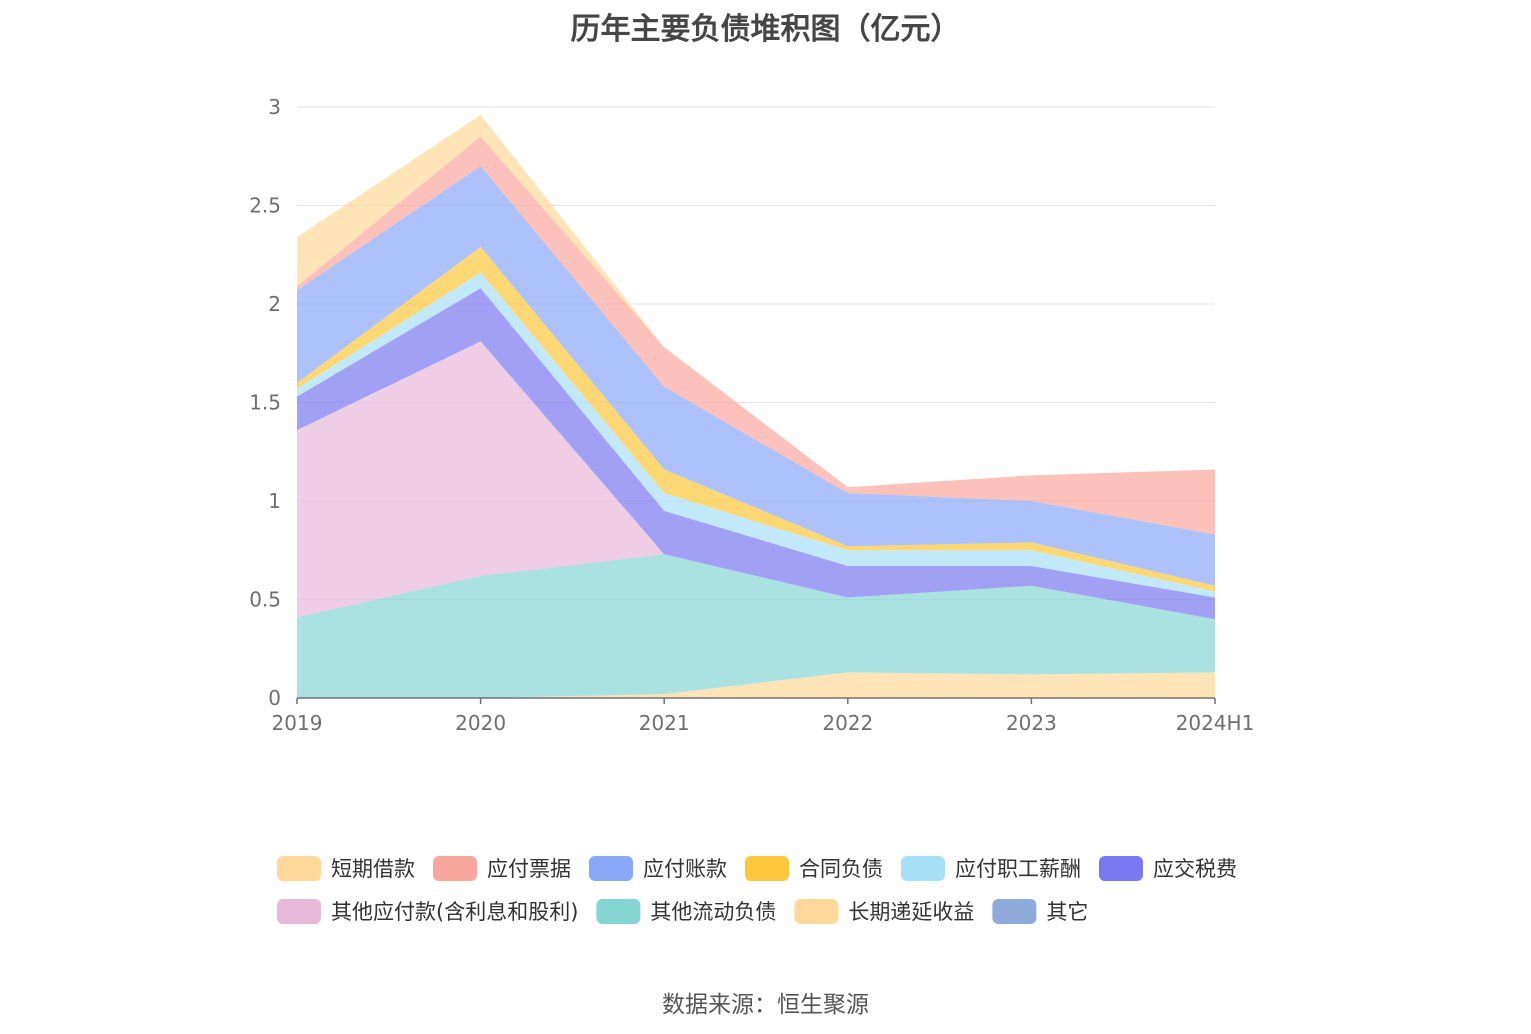 The width and height of the screenshot is (1531, 1034). I want to click on legend-label: 其他流动负债, so click(713, 912).